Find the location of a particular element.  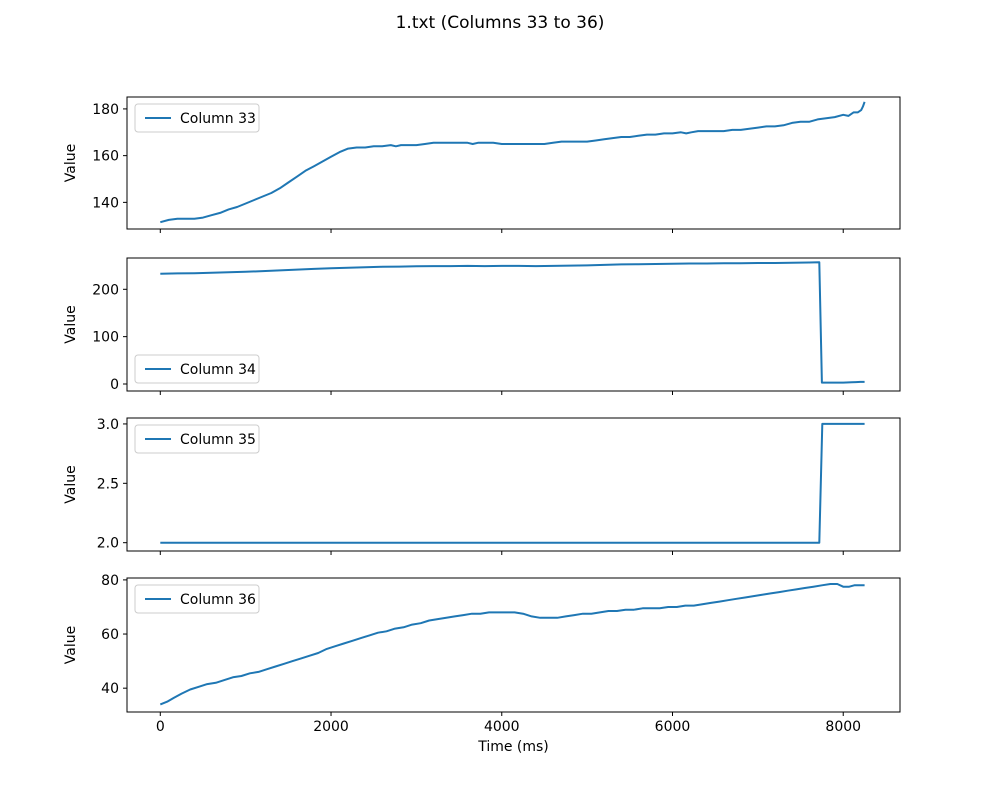

legend-column-34: Column 34 is located at coordinates (197, 369).